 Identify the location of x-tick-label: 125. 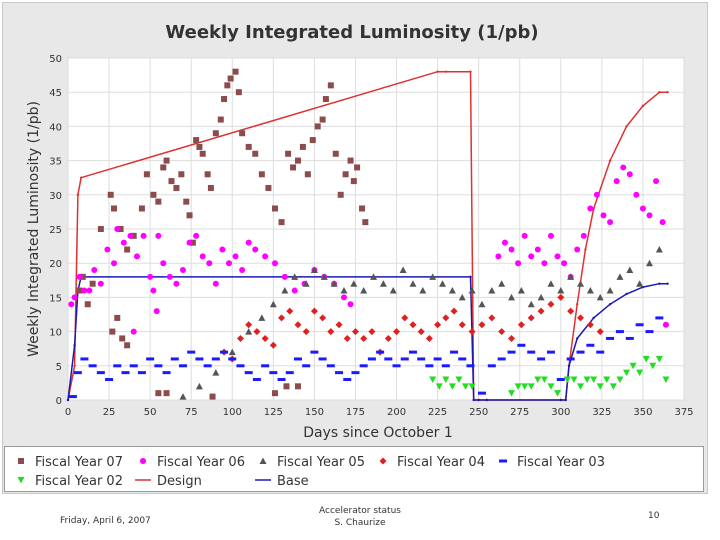
(273, 412).